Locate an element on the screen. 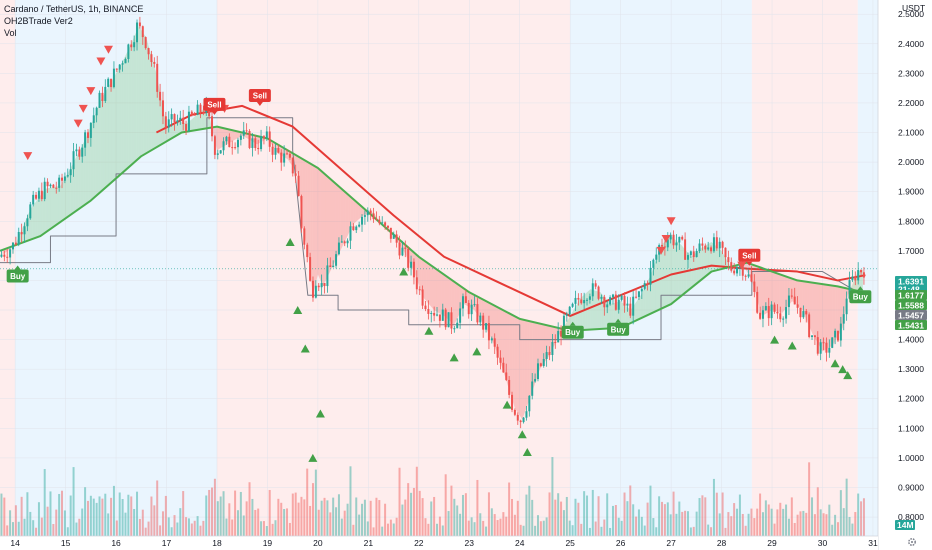  price-tag-box is located at coordinates (911, 295).